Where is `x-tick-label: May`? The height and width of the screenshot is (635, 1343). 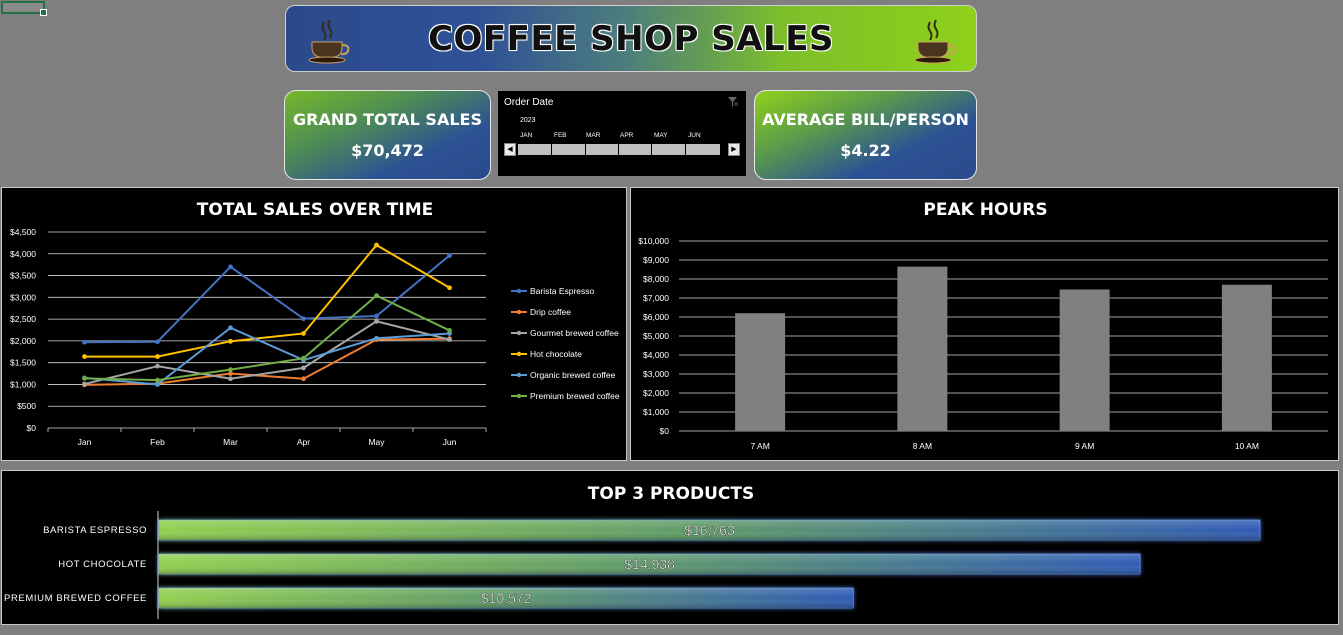 x-tick-label: May is located at coordinates (376, 442).